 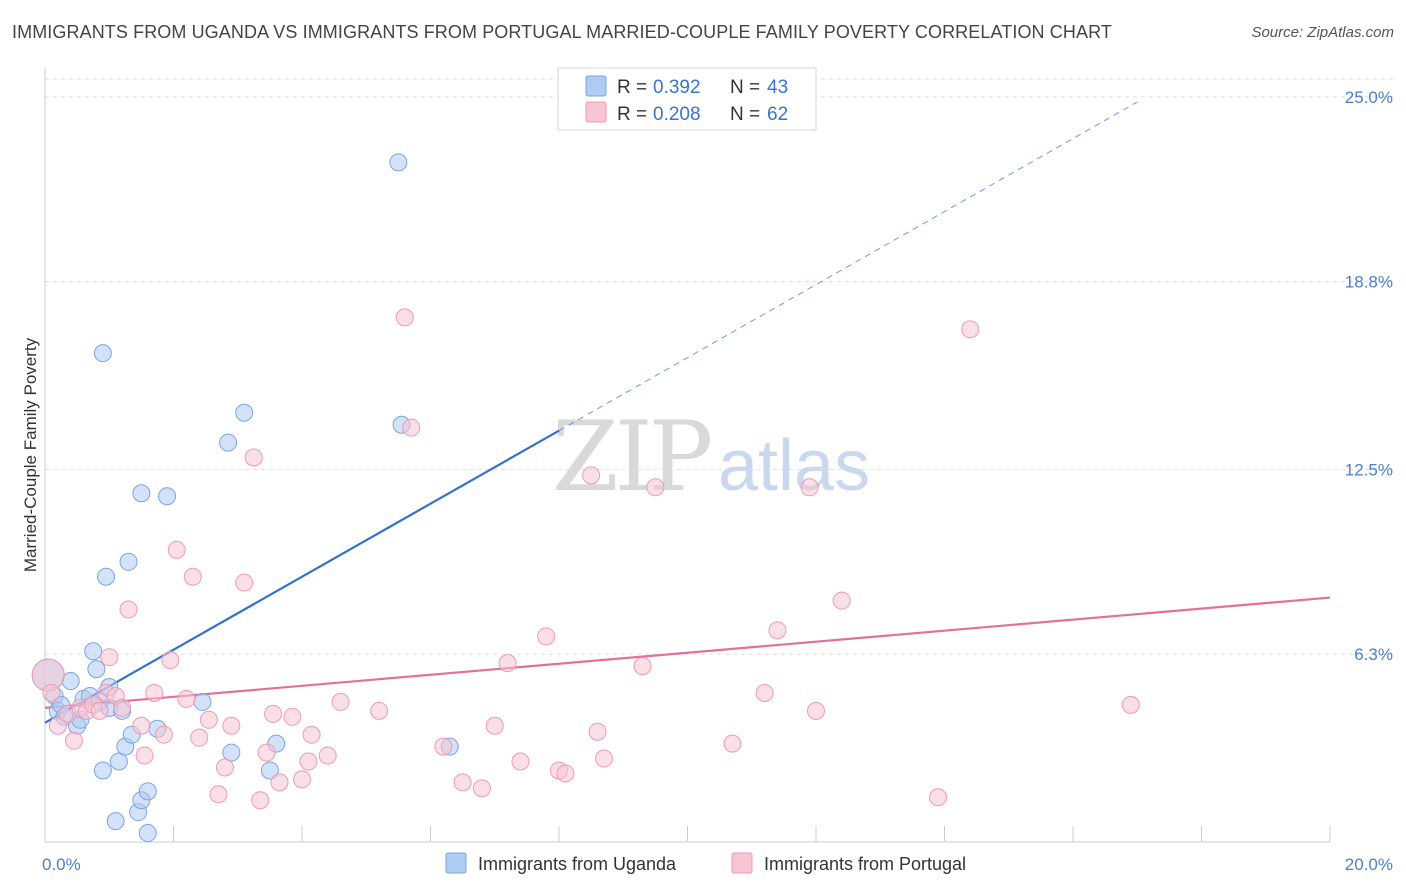 I want to click on legend-swatch-portugal, so click(x=596, y=112).